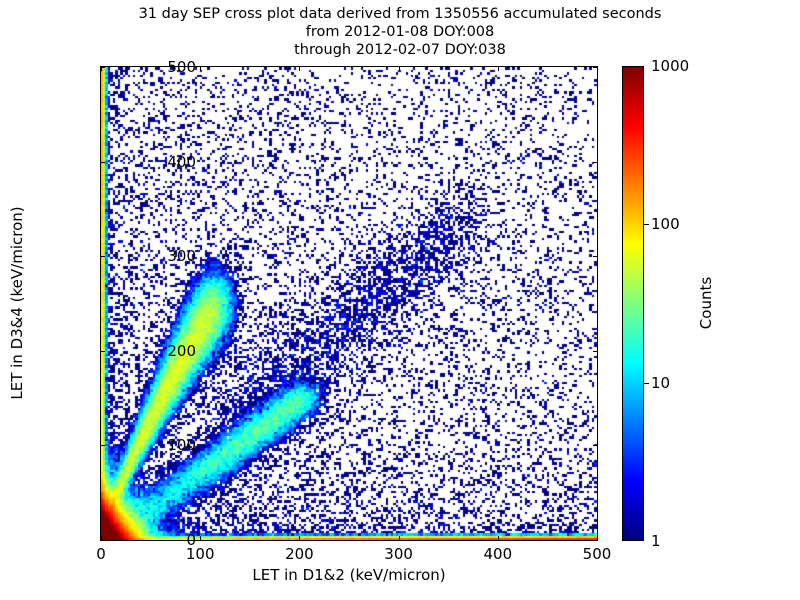 The image size is (800, 600). What do you see at coordinates (181, 350) in the screenshot?
I see `y-tick-label: 200` at bounding box center [181, 350].